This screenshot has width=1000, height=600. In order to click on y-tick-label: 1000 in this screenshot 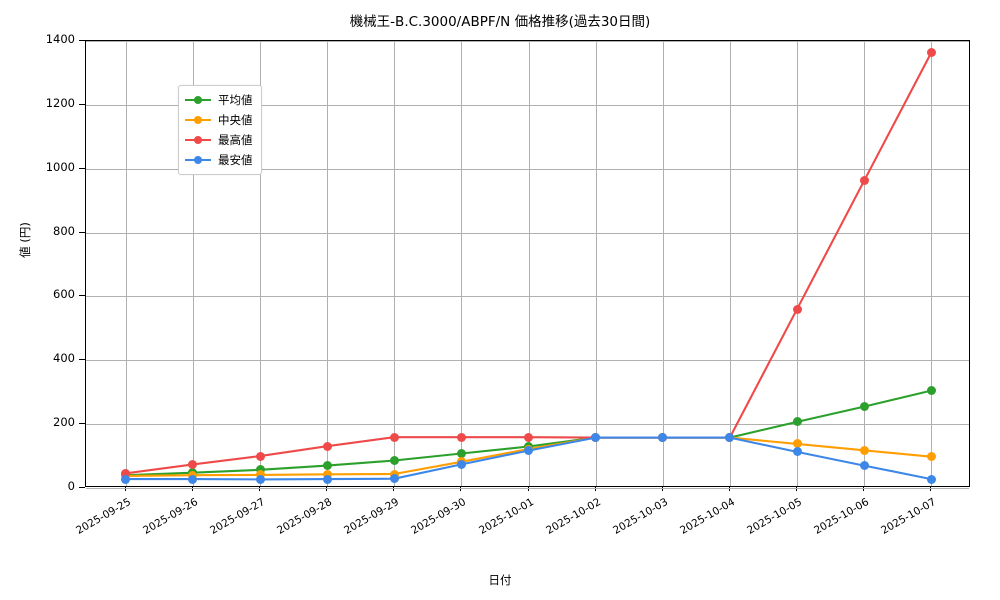, I will do `click(60, 166)`.